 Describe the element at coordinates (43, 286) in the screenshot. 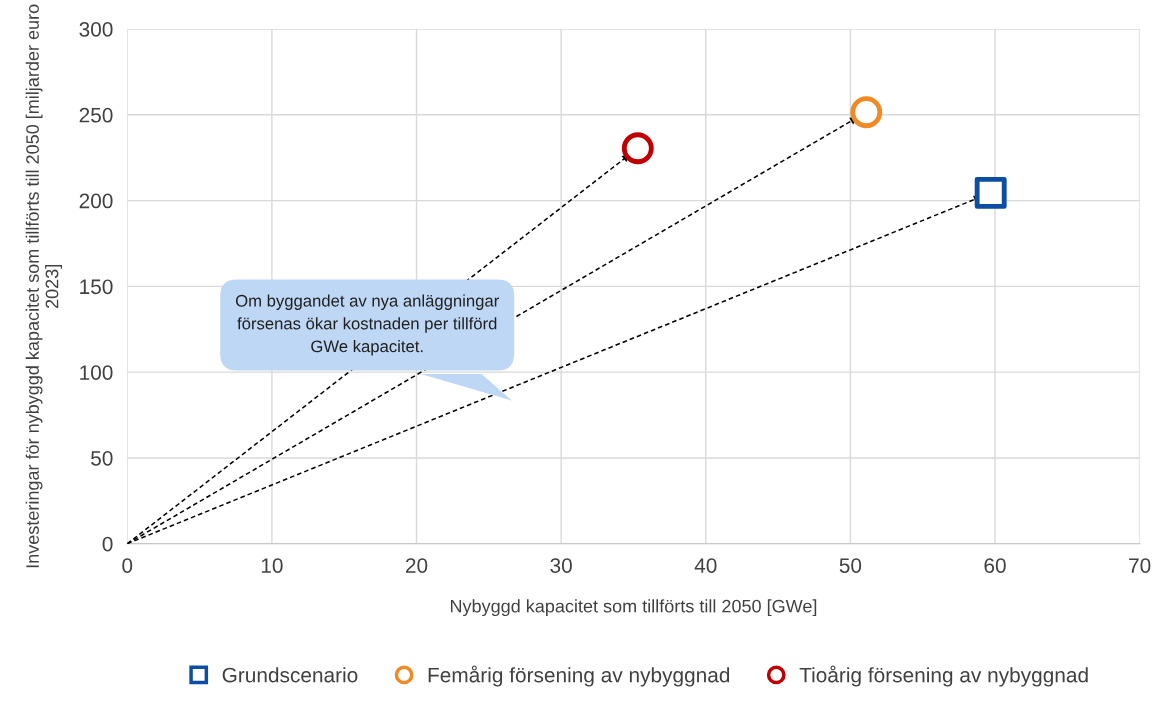

I see `y-axis-title: Investeringar för nybyggd kapacitet som tillförts till 2050 [miljarder euro 2023]` at that location.